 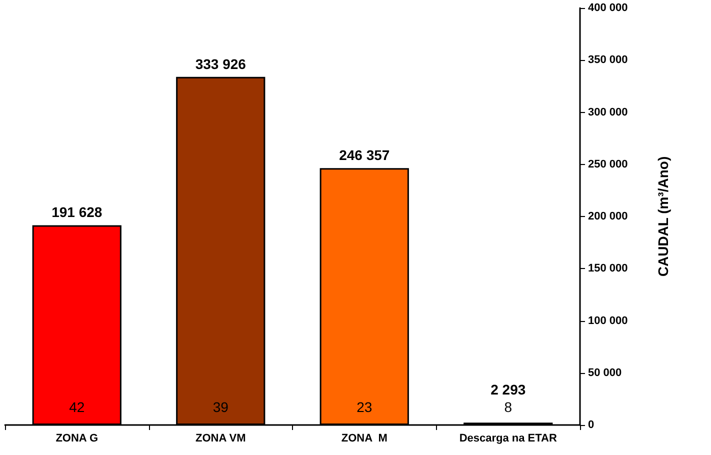 What do you see at coordinates (220, 64) in the screenshot?
I see `data-label: 333 926` at bounding box center [220, 64].